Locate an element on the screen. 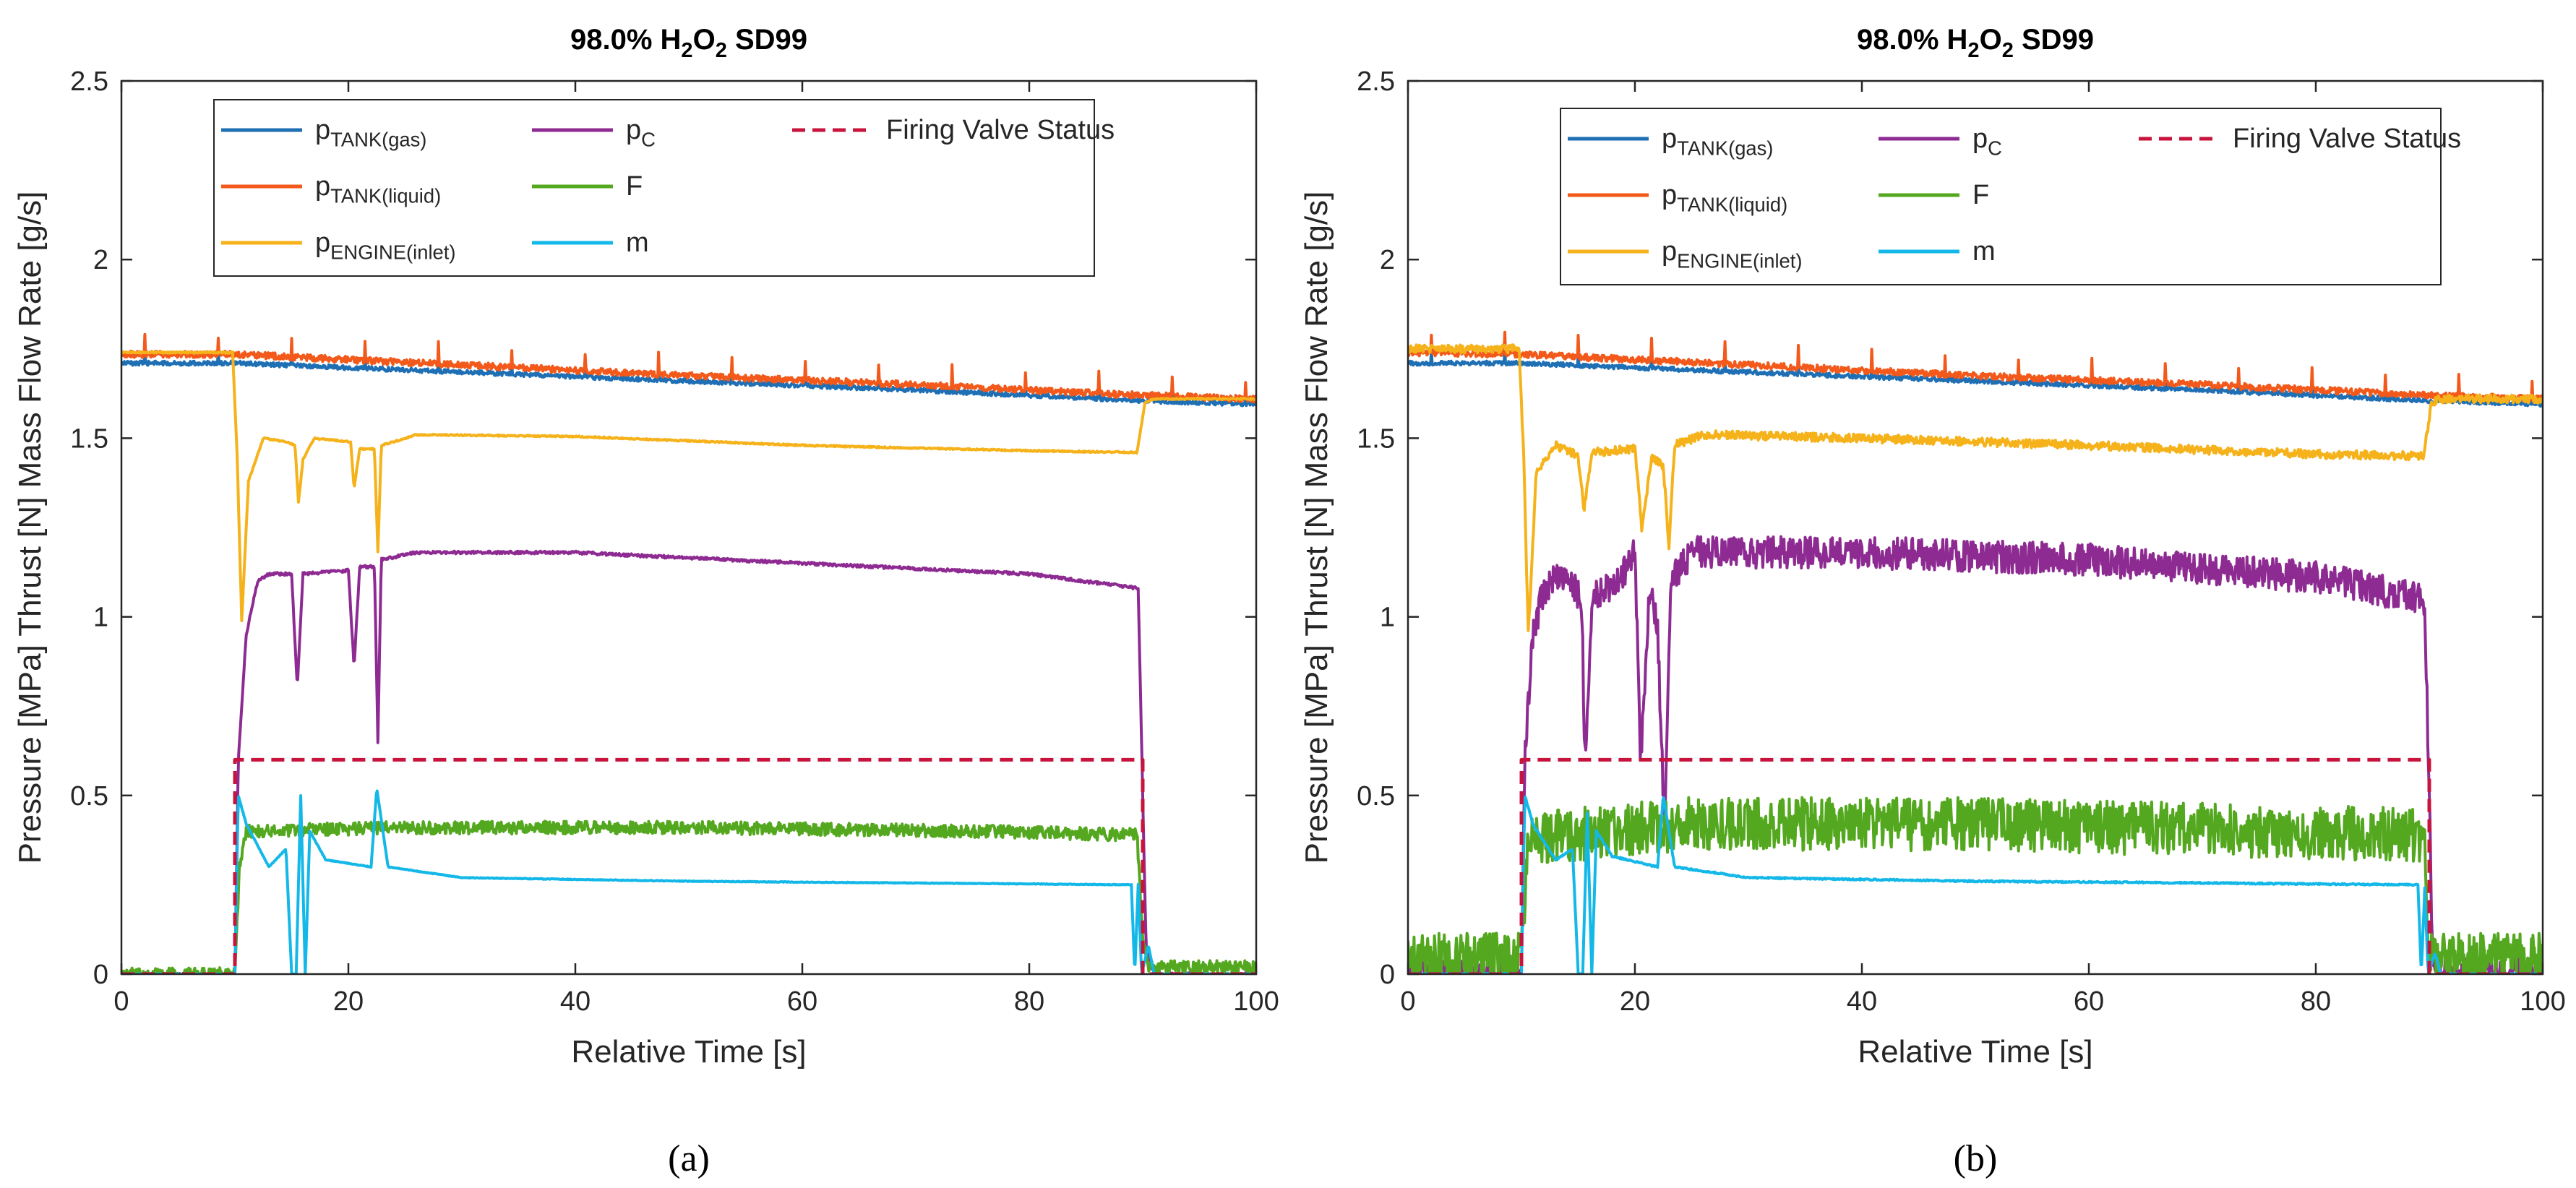 Image resolution: width=2576 pixels, height=1188 pixels. y-tick-label: 0.5 is located at coordinates (89, 796).